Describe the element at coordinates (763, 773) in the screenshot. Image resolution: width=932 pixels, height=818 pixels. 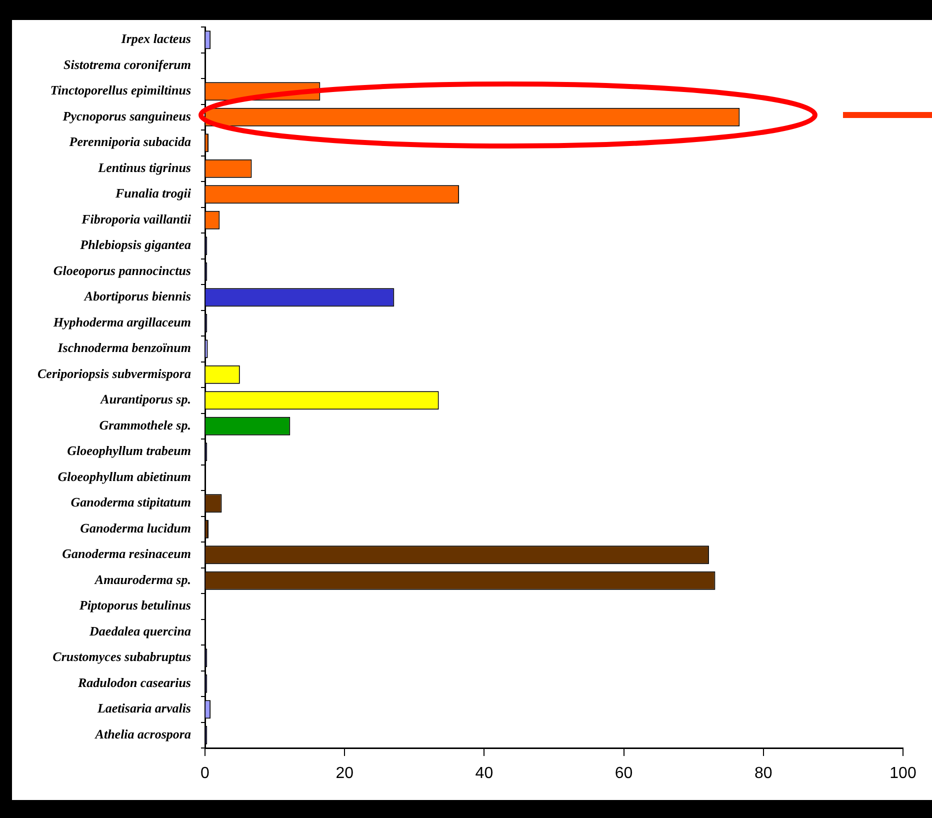
I see `x-tick-label: 80` at that location.